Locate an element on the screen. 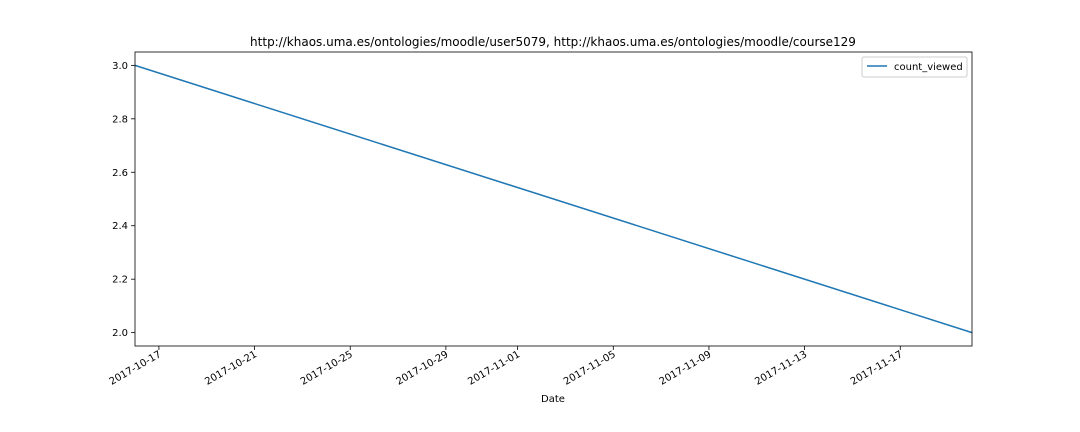  x-tick-label: 2017-11-17 is located at coordinates (877, 368).